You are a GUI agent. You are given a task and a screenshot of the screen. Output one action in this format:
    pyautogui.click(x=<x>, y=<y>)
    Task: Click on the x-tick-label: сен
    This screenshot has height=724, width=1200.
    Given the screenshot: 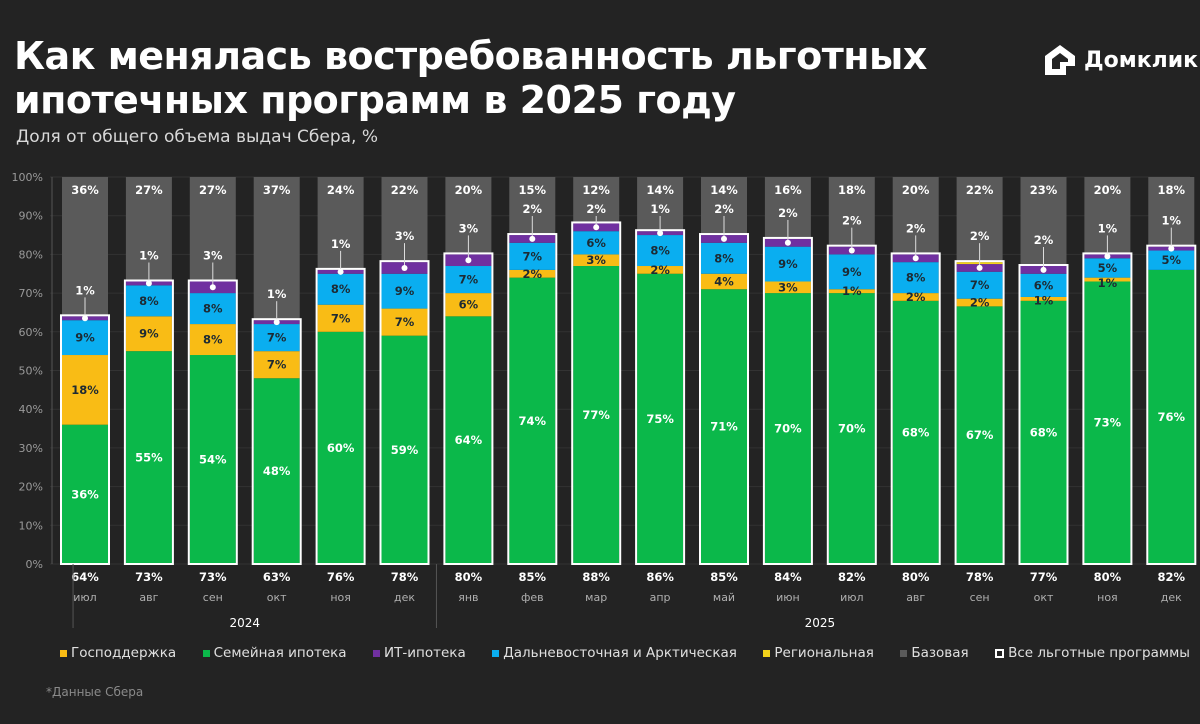 What is the action you would take?
    pyautogui.click(x=213, y=597)
    